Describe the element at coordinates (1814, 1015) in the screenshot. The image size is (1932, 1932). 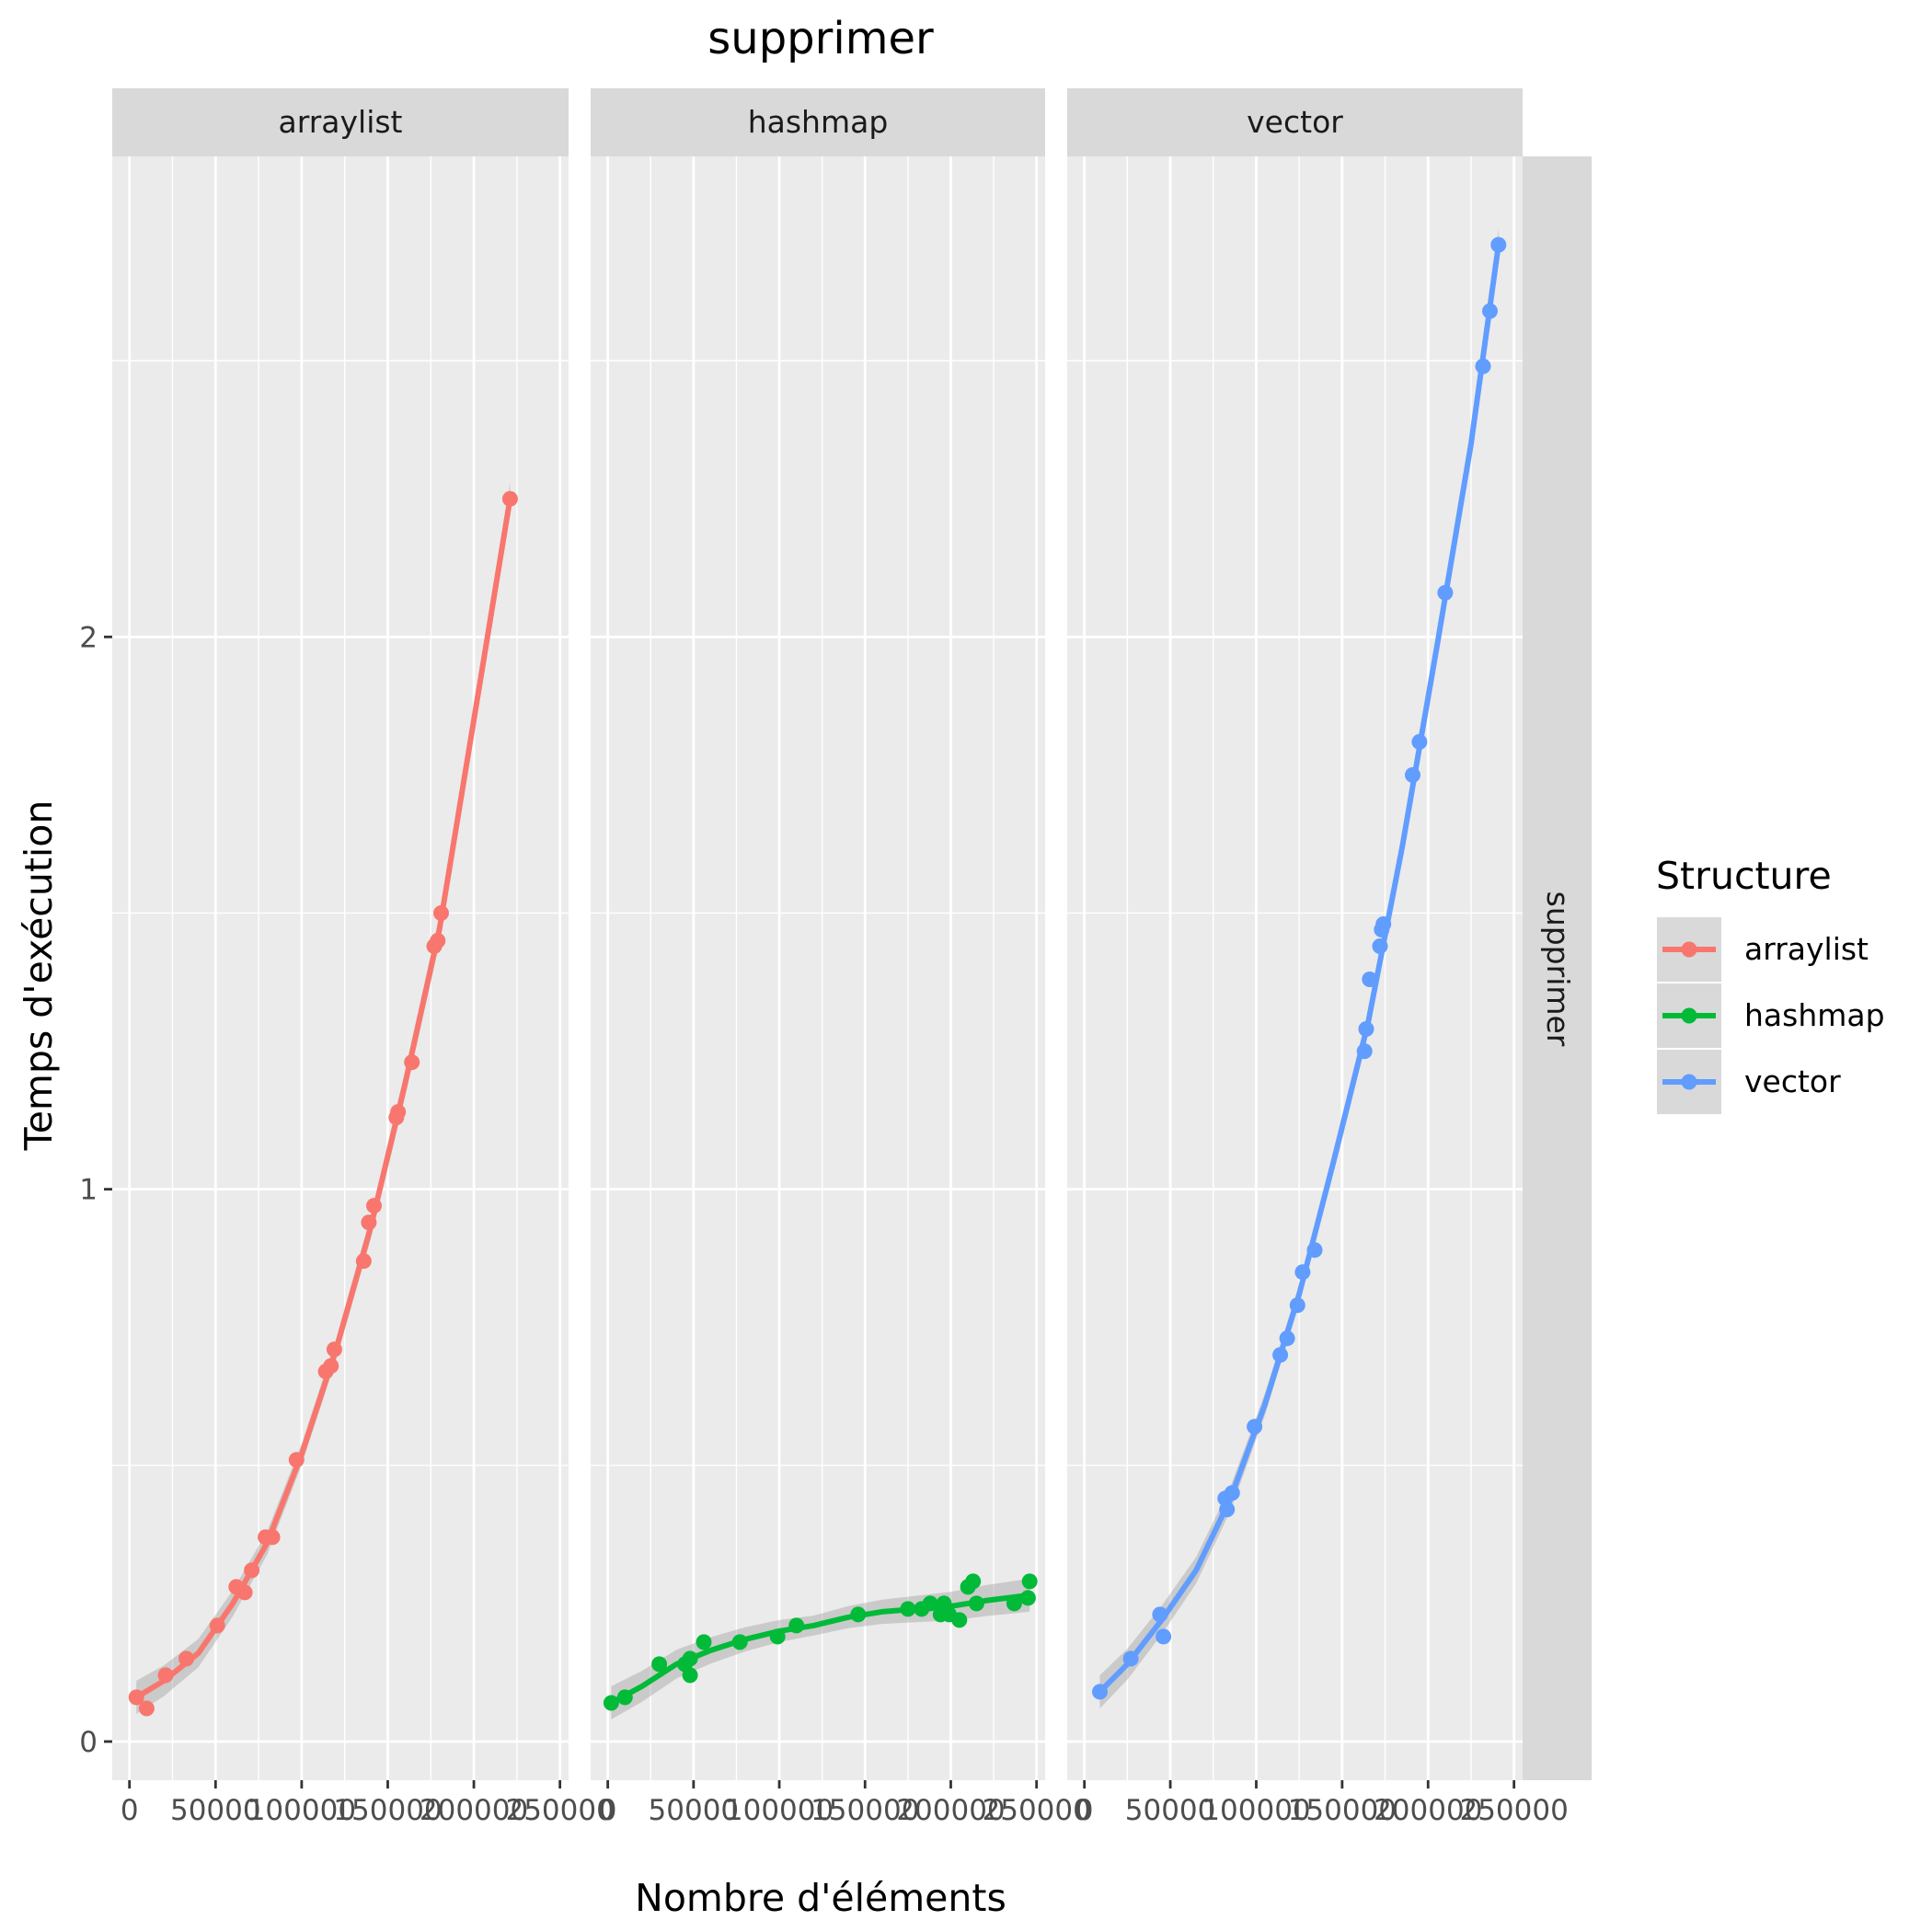
I see `legend-label-hashmap: hashmap` at that location.